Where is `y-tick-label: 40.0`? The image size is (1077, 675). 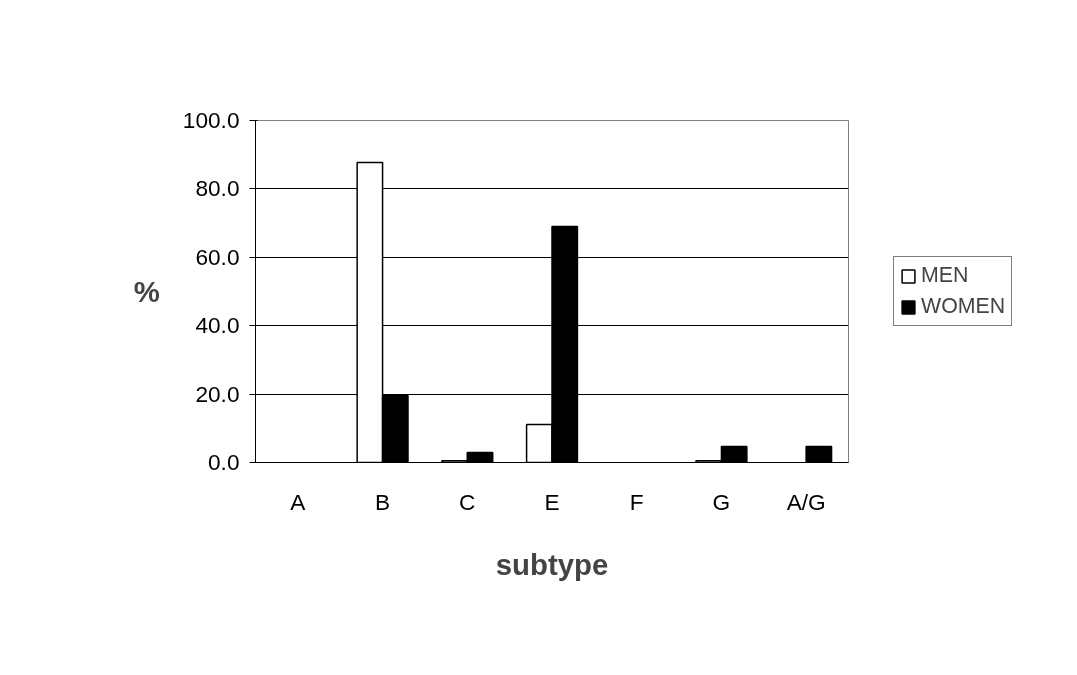 y-tick-label: 40.0 is located at coordinates (217, 325).